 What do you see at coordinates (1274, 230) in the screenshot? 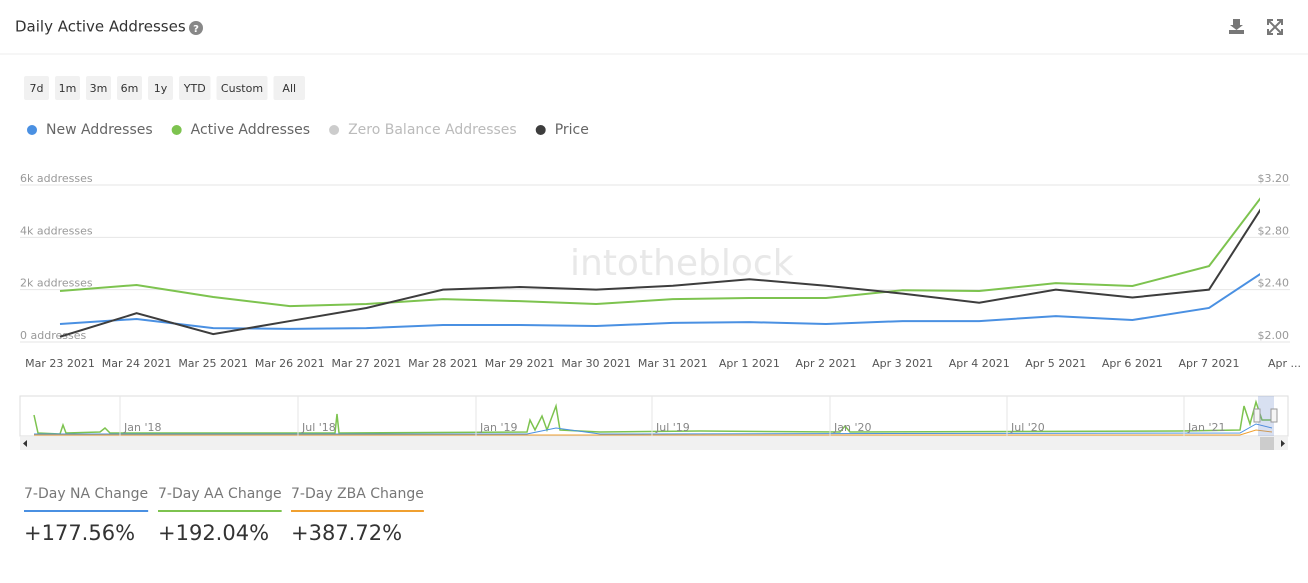
I see `y2-tick-label: $2.80` at bounding box center [1274, 230].